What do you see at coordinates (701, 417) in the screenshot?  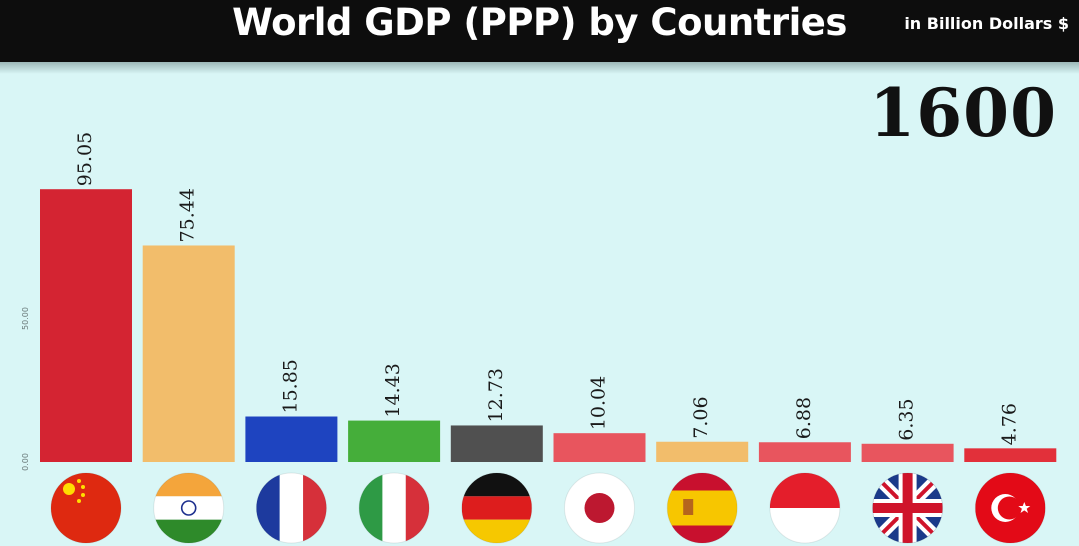 I see `bar-value-label: 7.06` at bounding box center [701, 417].